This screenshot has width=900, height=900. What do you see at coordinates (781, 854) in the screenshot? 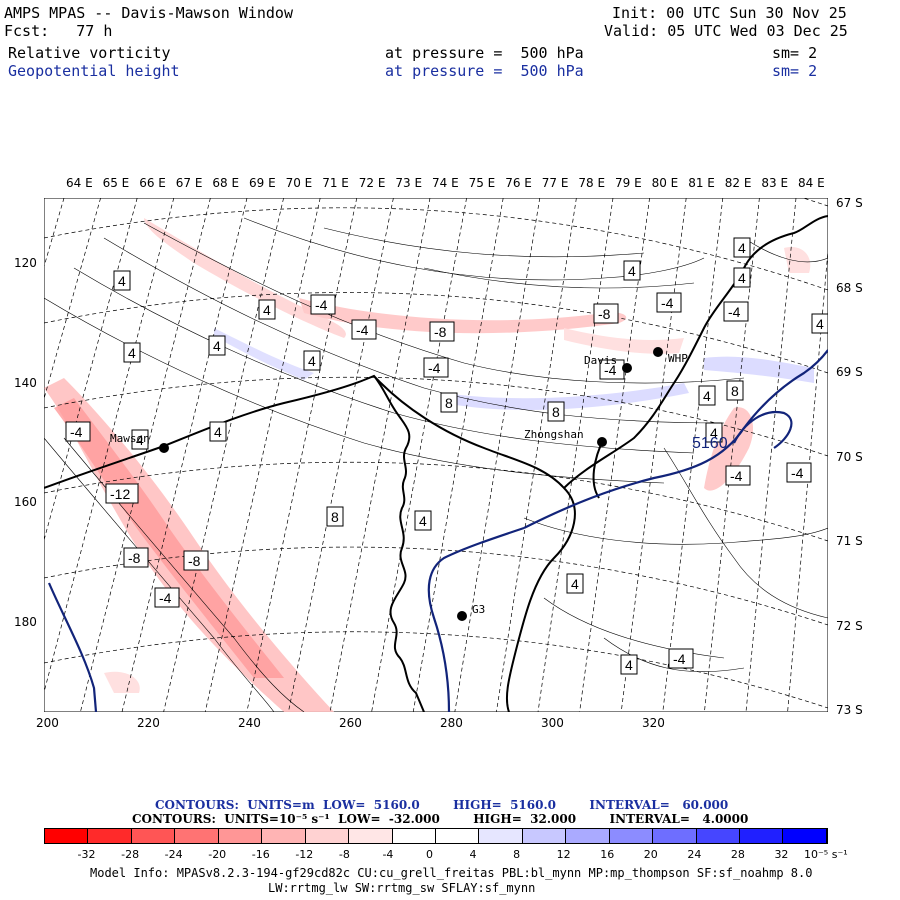
I see `colorbar-tick: 32` at bounding box center [781, 854].